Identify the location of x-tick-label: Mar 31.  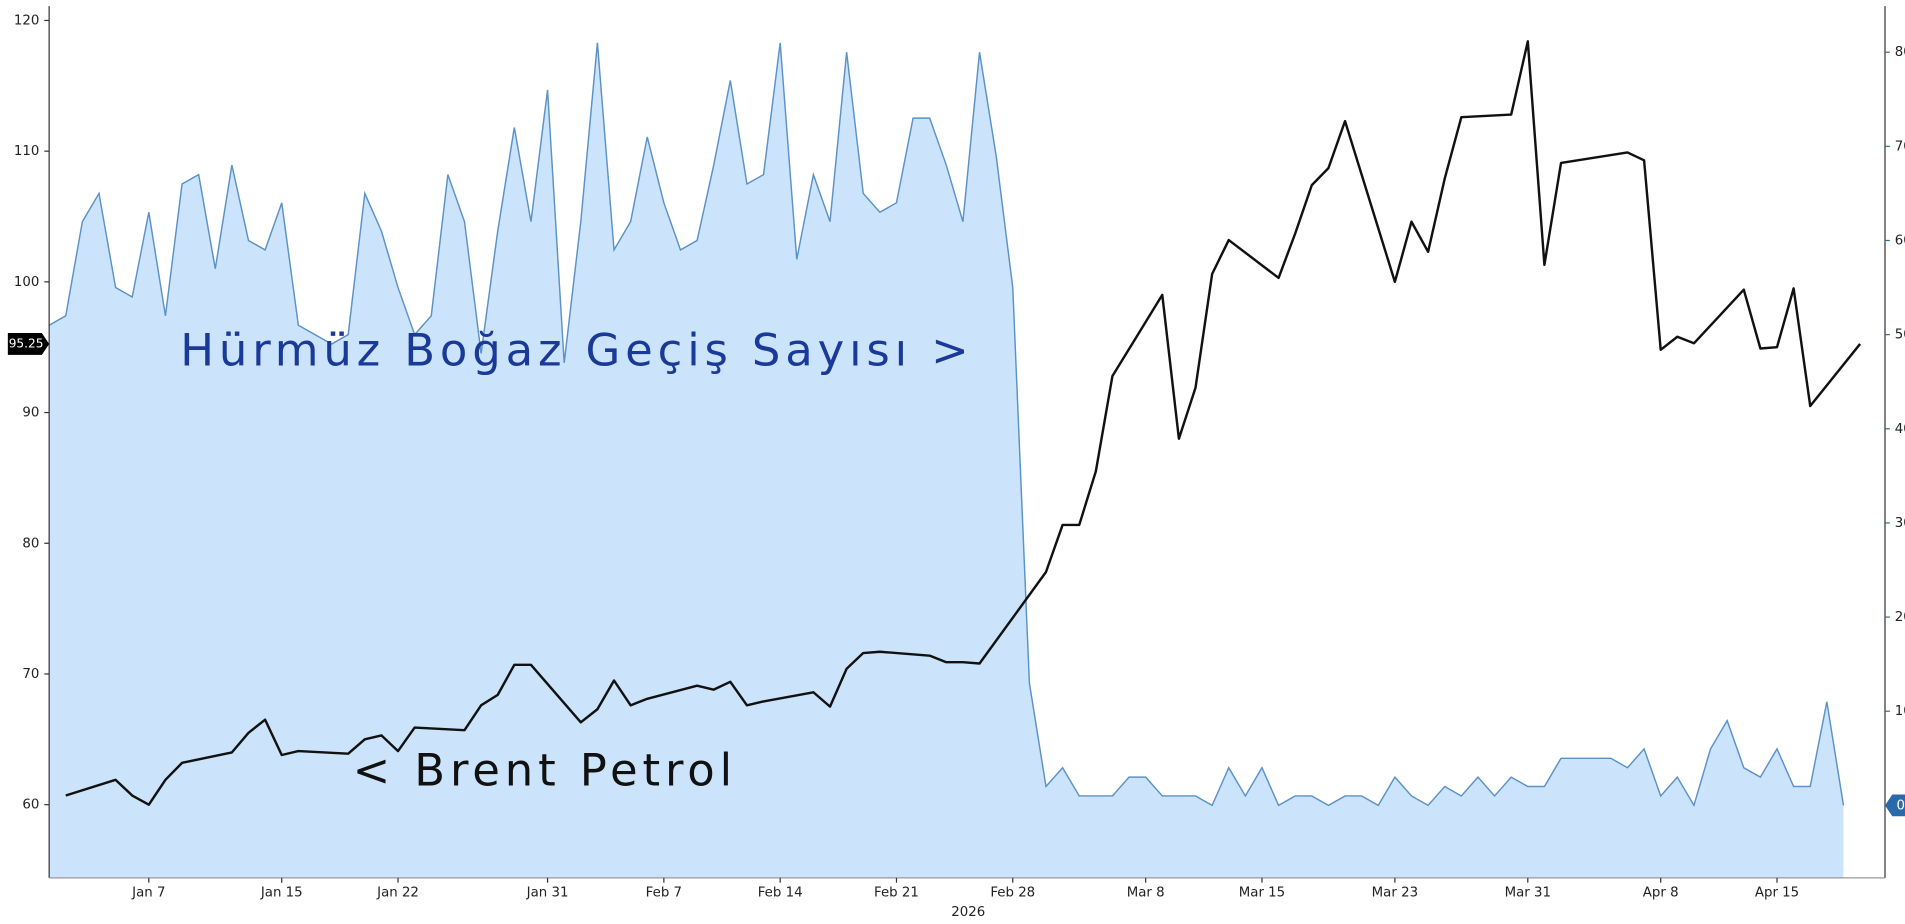
(1528, 892).